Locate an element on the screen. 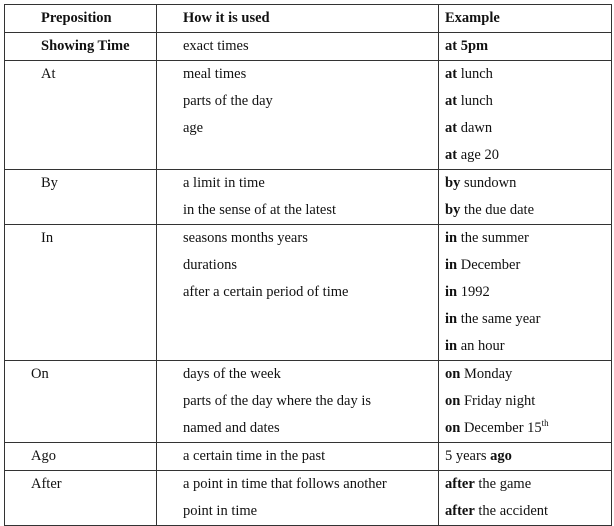 The image size is (614, 526). usage-cell: a certain time in the past is located at coordinates (297, 456).